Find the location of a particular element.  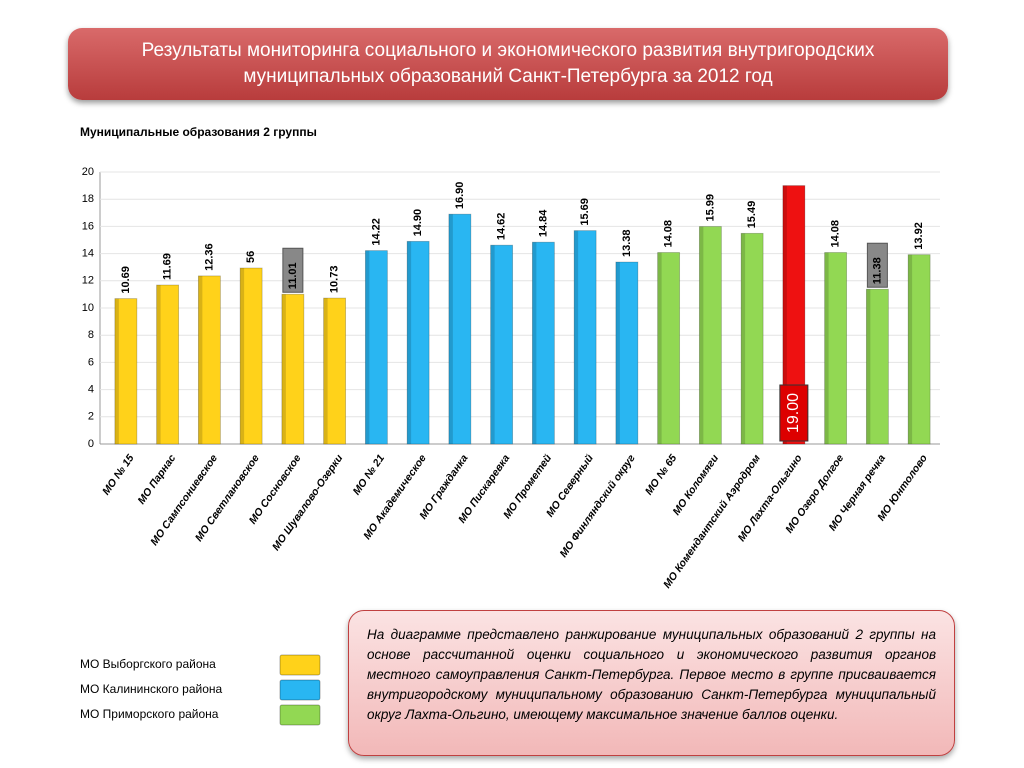

value-label: 11.38 is located at coordinates (877, 270).